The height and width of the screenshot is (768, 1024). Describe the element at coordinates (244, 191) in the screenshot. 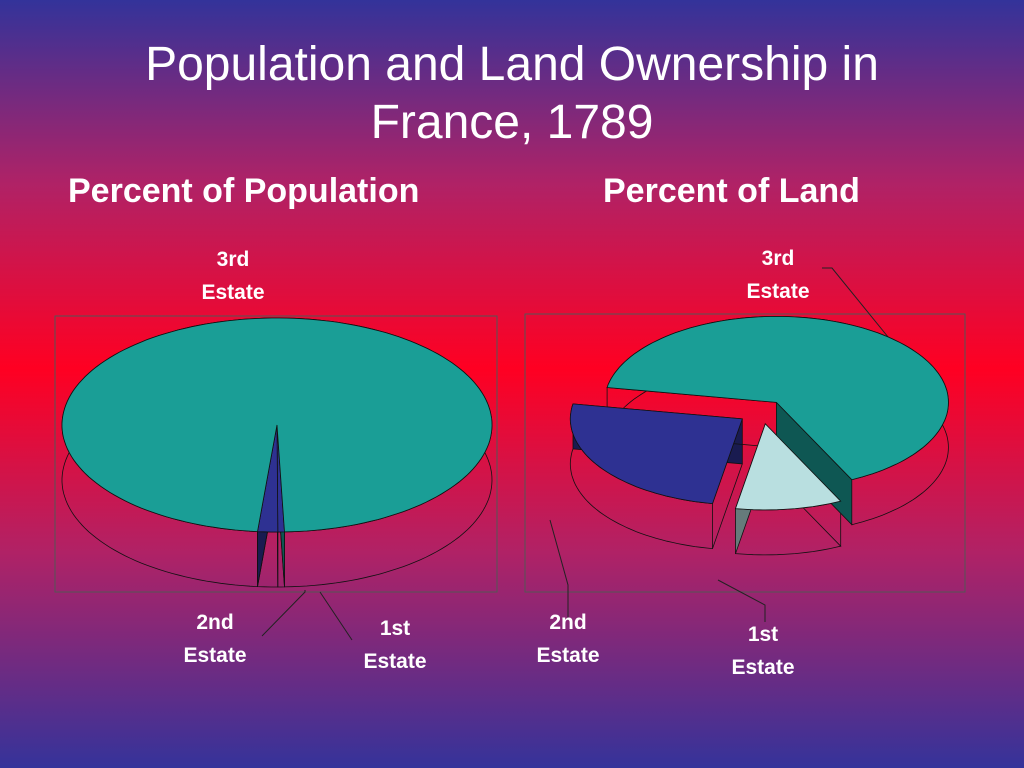

I see `chart-title: Percent of Population` at that location.